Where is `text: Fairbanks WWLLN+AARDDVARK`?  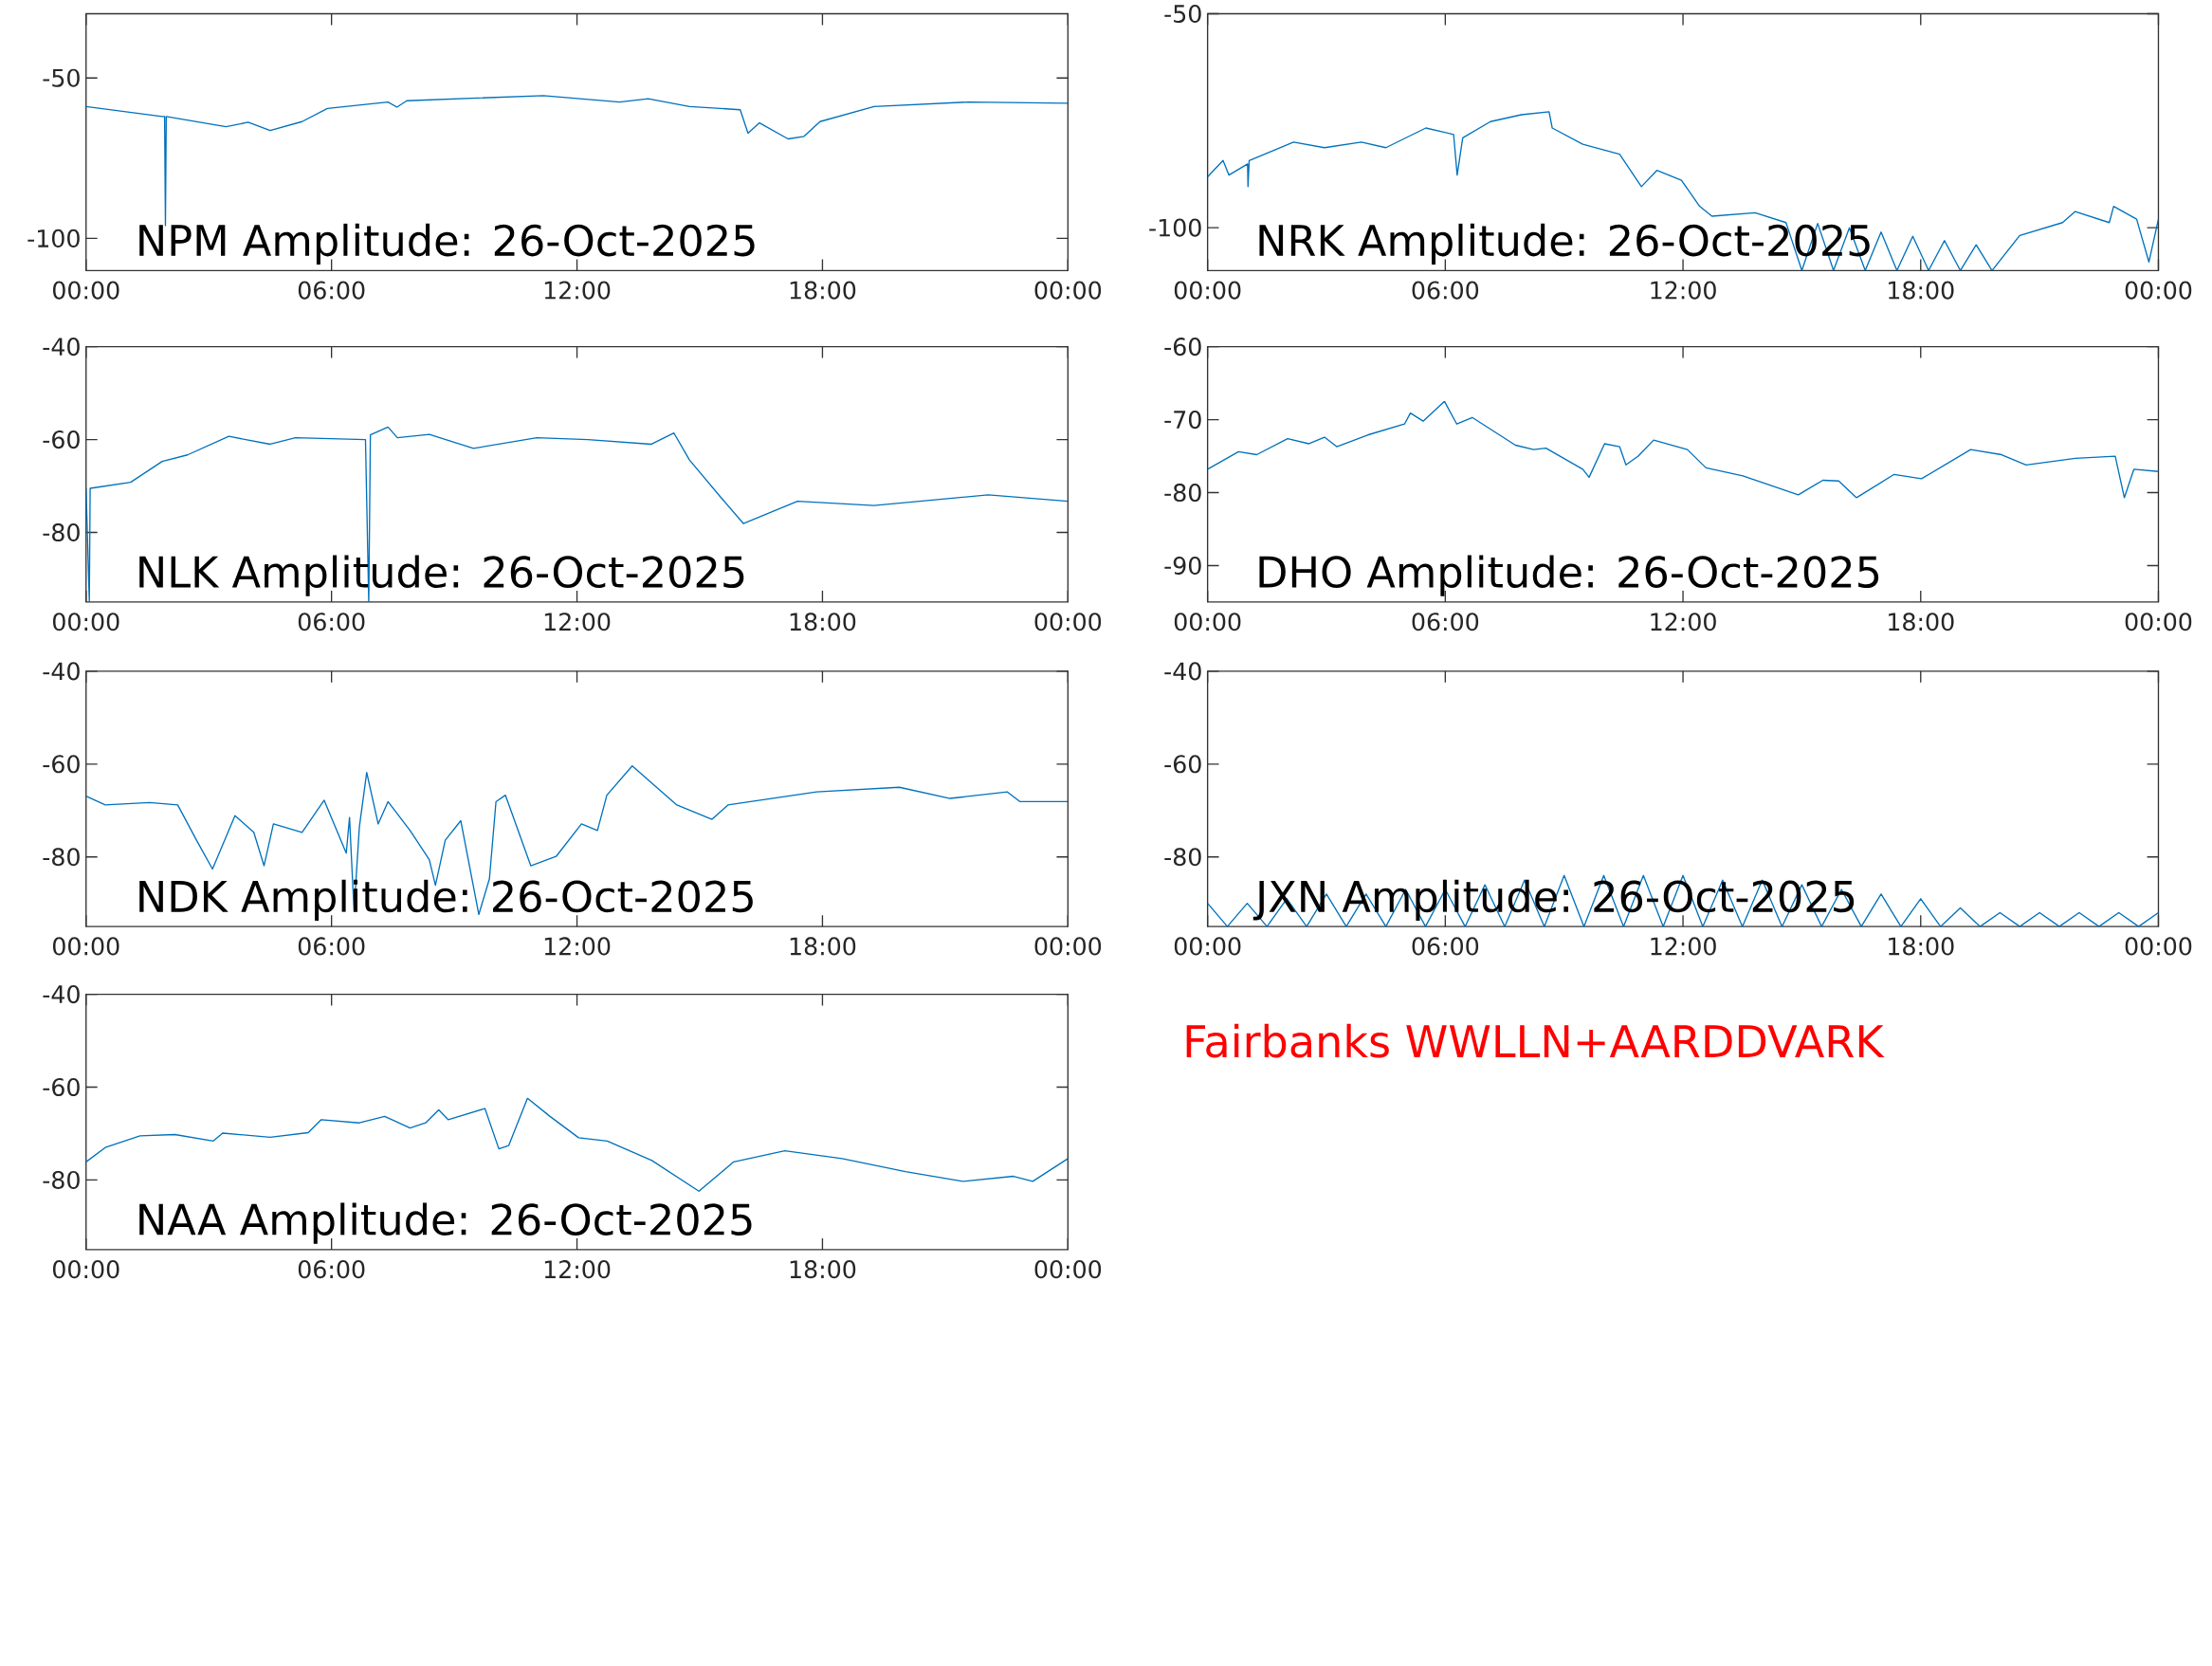 text: Fairbanks WWLLN+AARDDVARK is located at coordinates (1535, 1040).